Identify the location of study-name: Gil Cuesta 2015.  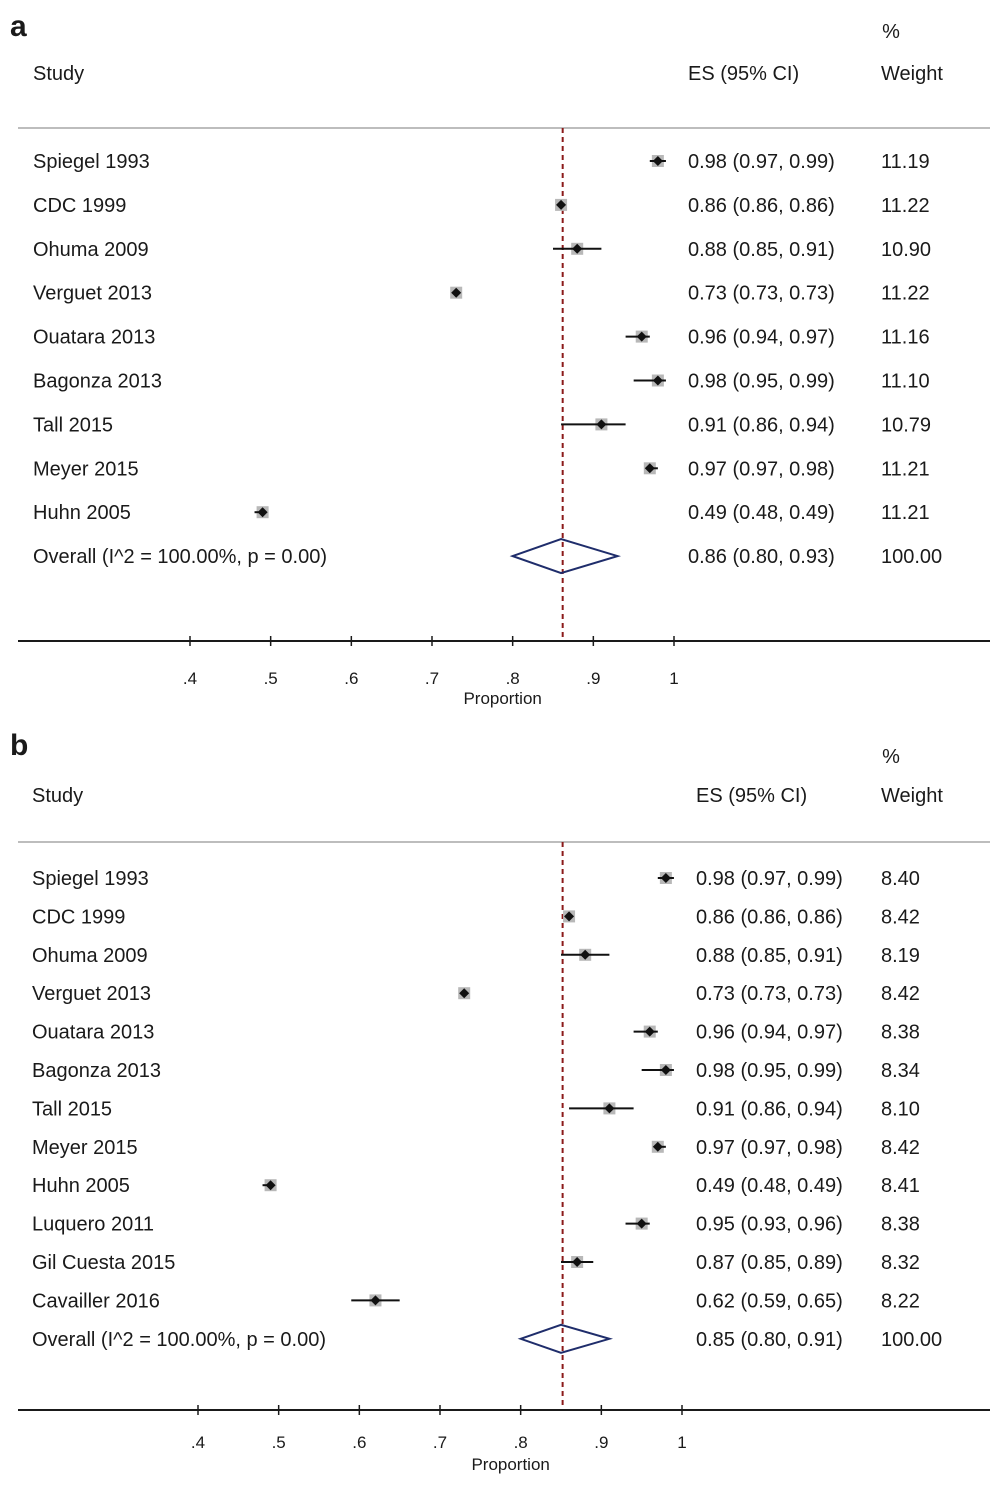
(103, 1263).